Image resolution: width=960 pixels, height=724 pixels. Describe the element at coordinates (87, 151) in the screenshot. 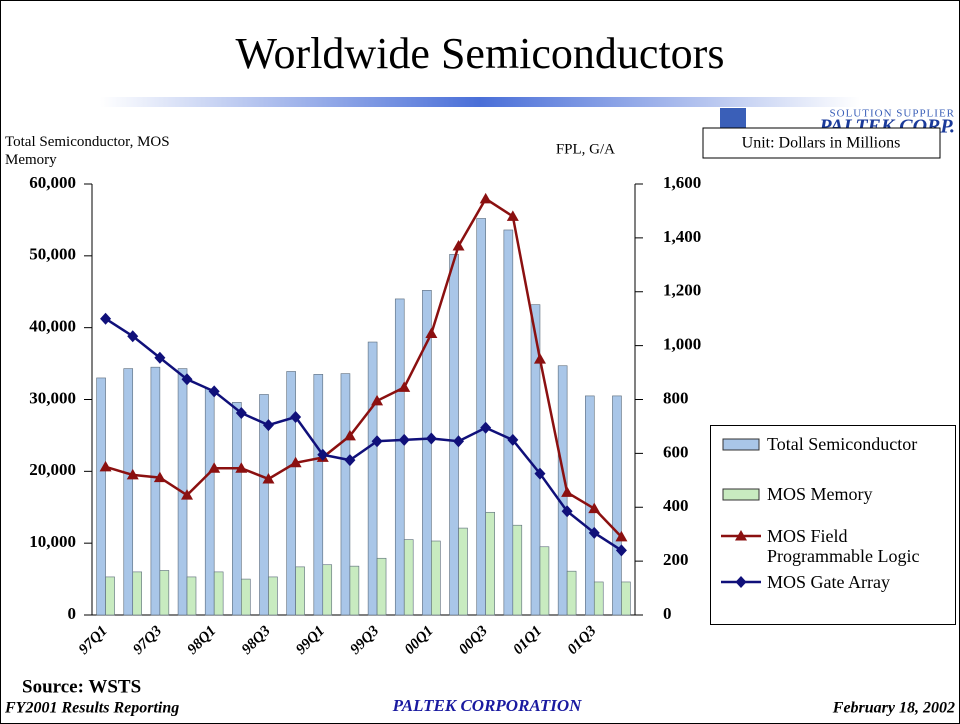

I see `y-axis-label: Total Semiconductor, MOS Memory` at that location.